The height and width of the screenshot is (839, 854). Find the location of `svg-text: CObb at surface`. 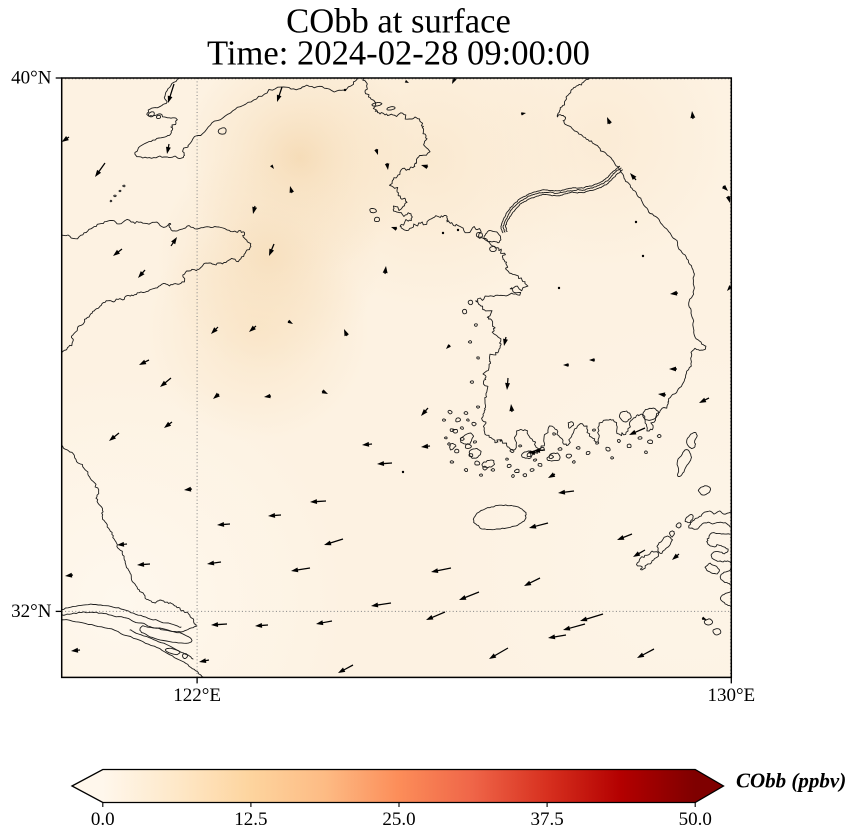

svg-text: CObb at surface is located at coordinates (398, 22).